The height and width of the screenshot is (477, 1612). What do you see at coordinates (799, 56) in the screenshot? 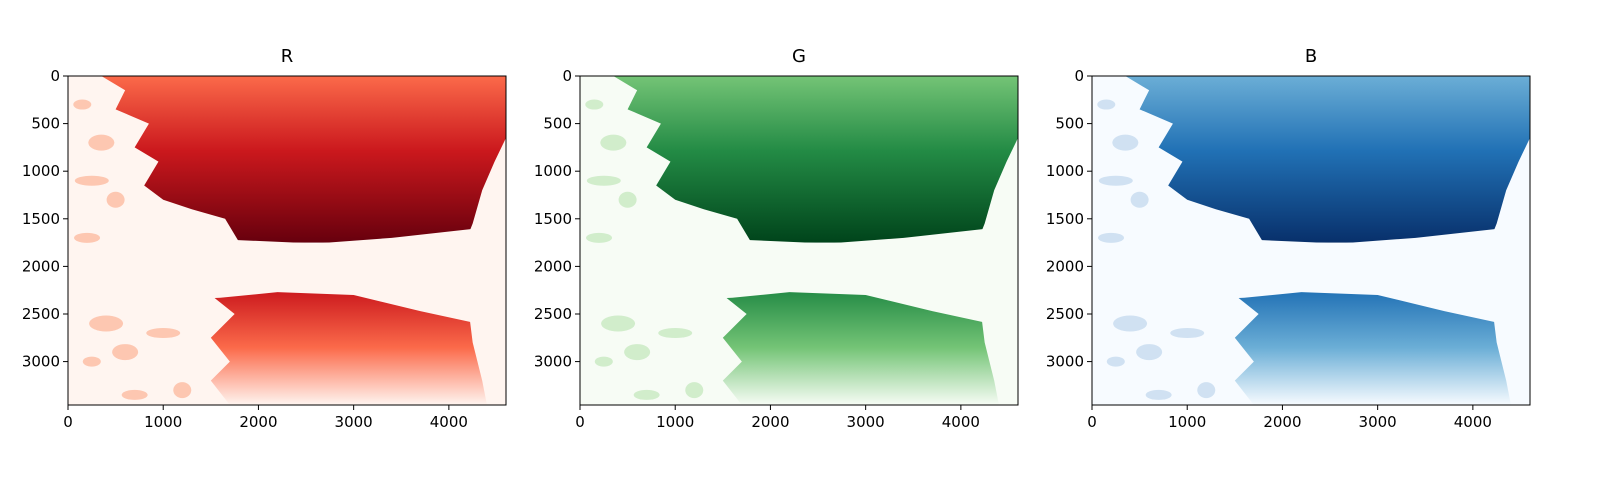
I see `panel-title: G` at bounding box center [799, 56].